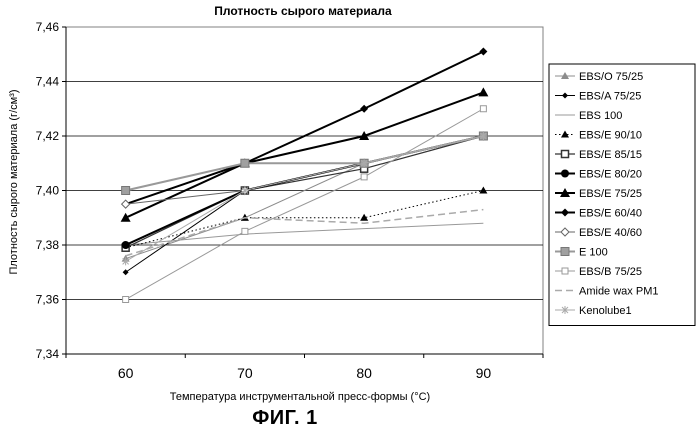  What do you see at coordinates (285, 418) in the screenshot?
I see `figure-caption: ФИГ. 1` at bounding box center [285, 418].